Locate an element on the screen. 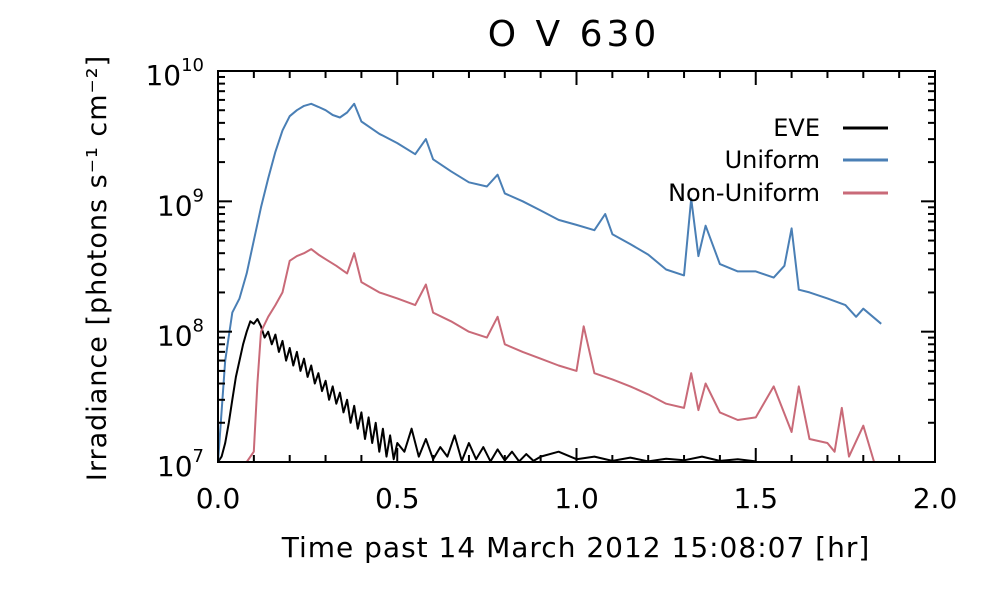 This screenshot has width=1000, height=604. x-tick-label: 1.5 is located at coordinates (755, 498).